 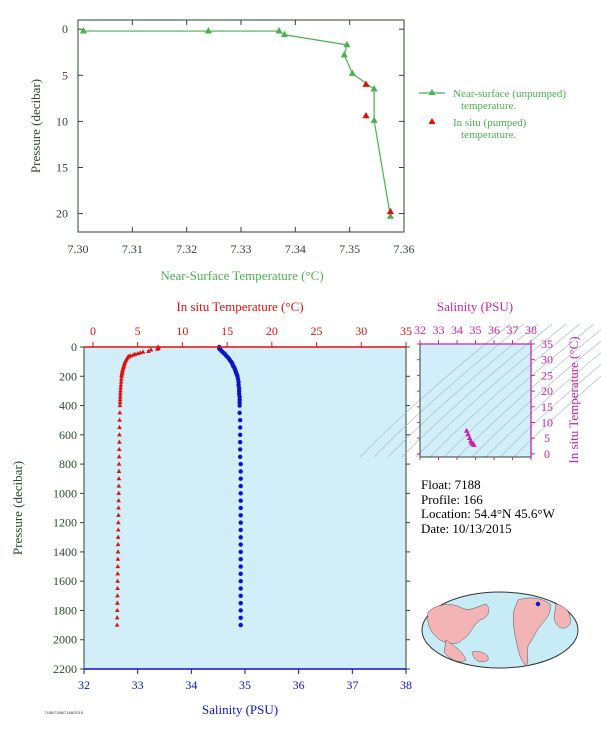 I want to click on temperature-tick-label: 35, so click(x=406, y=331).